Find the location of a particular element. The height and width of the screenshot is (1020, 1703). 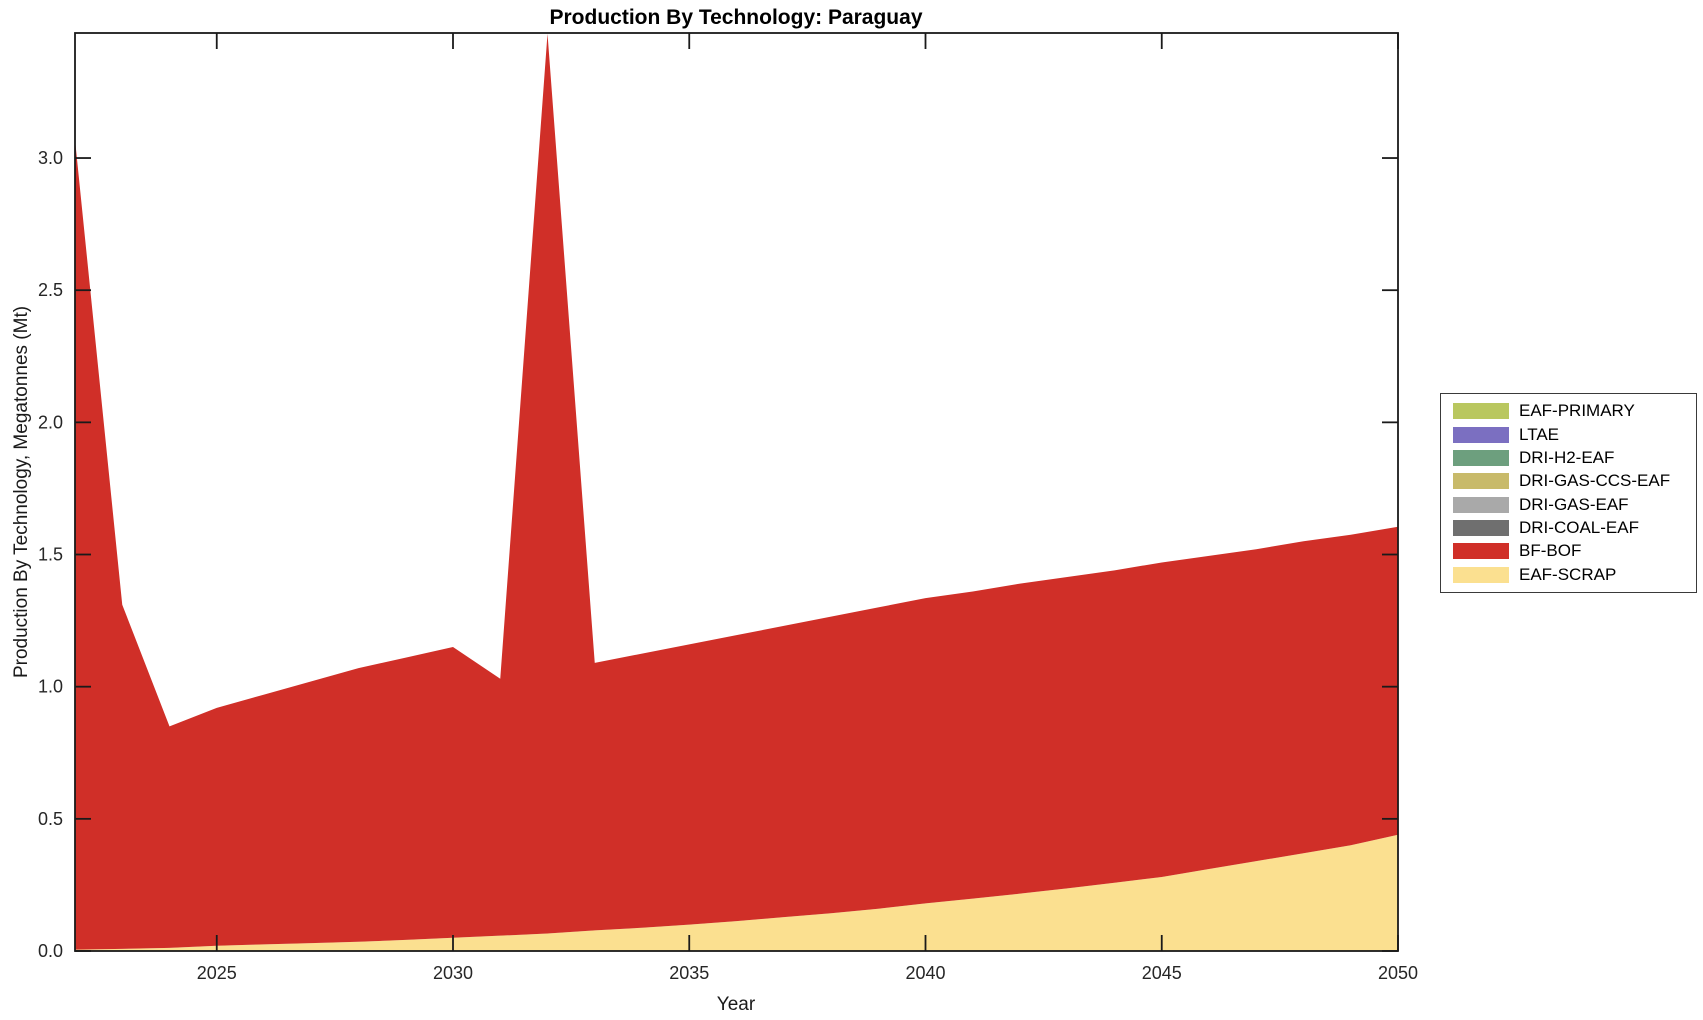

legend-label-dri-coal-eaf: DRI-COAL-EAF is located at coordinates (1579, 527).